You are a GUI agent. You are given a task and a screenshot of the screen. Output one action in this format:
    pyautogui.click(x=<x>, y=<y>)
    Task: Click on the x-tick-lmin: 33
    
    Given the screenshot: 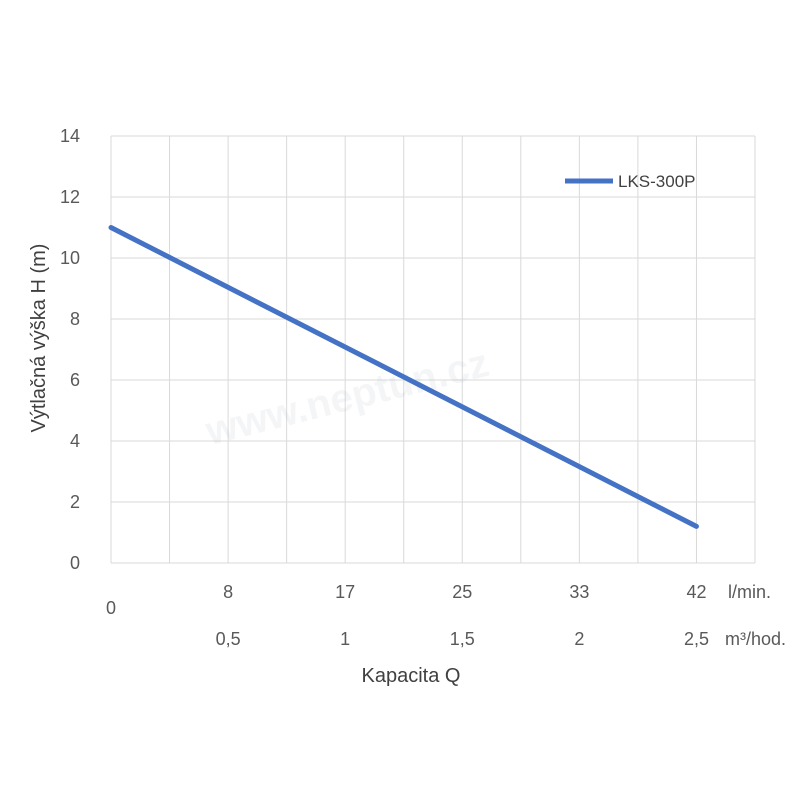 What is the action you would take?
    pyautogui.click(x=579, y=592)
    